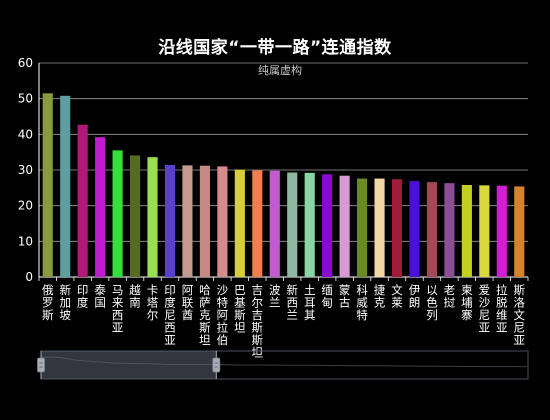 This screenshot has width=550, height=420. Describe the element at coordinates (520, 315) in the screenshot. I see `x-tick-label: 斯洛文尼亚` at that location.